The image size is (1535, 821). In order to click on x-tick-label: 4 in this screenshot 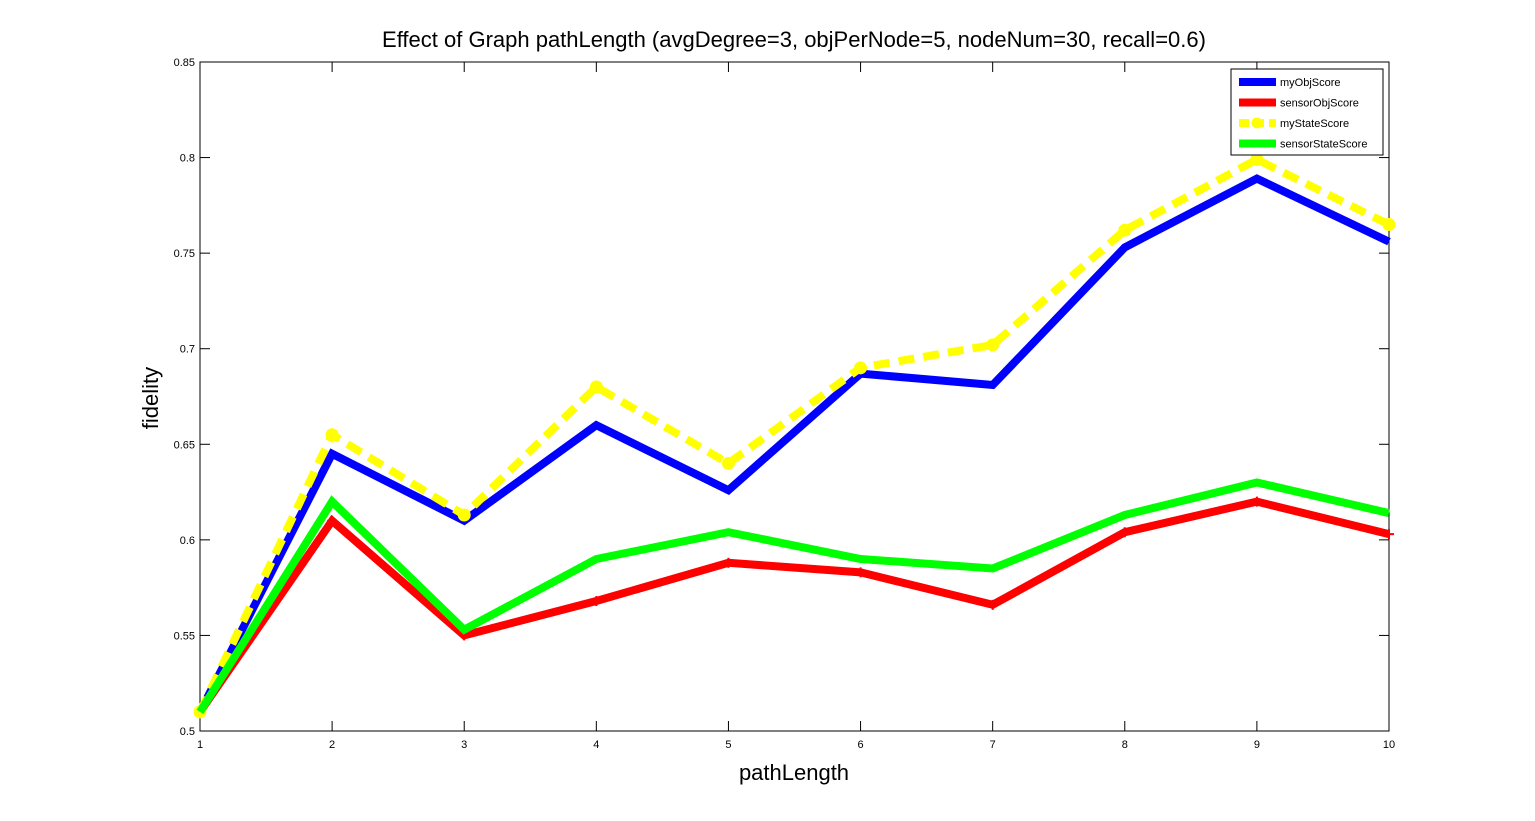, I will do `click(596, 745)`.